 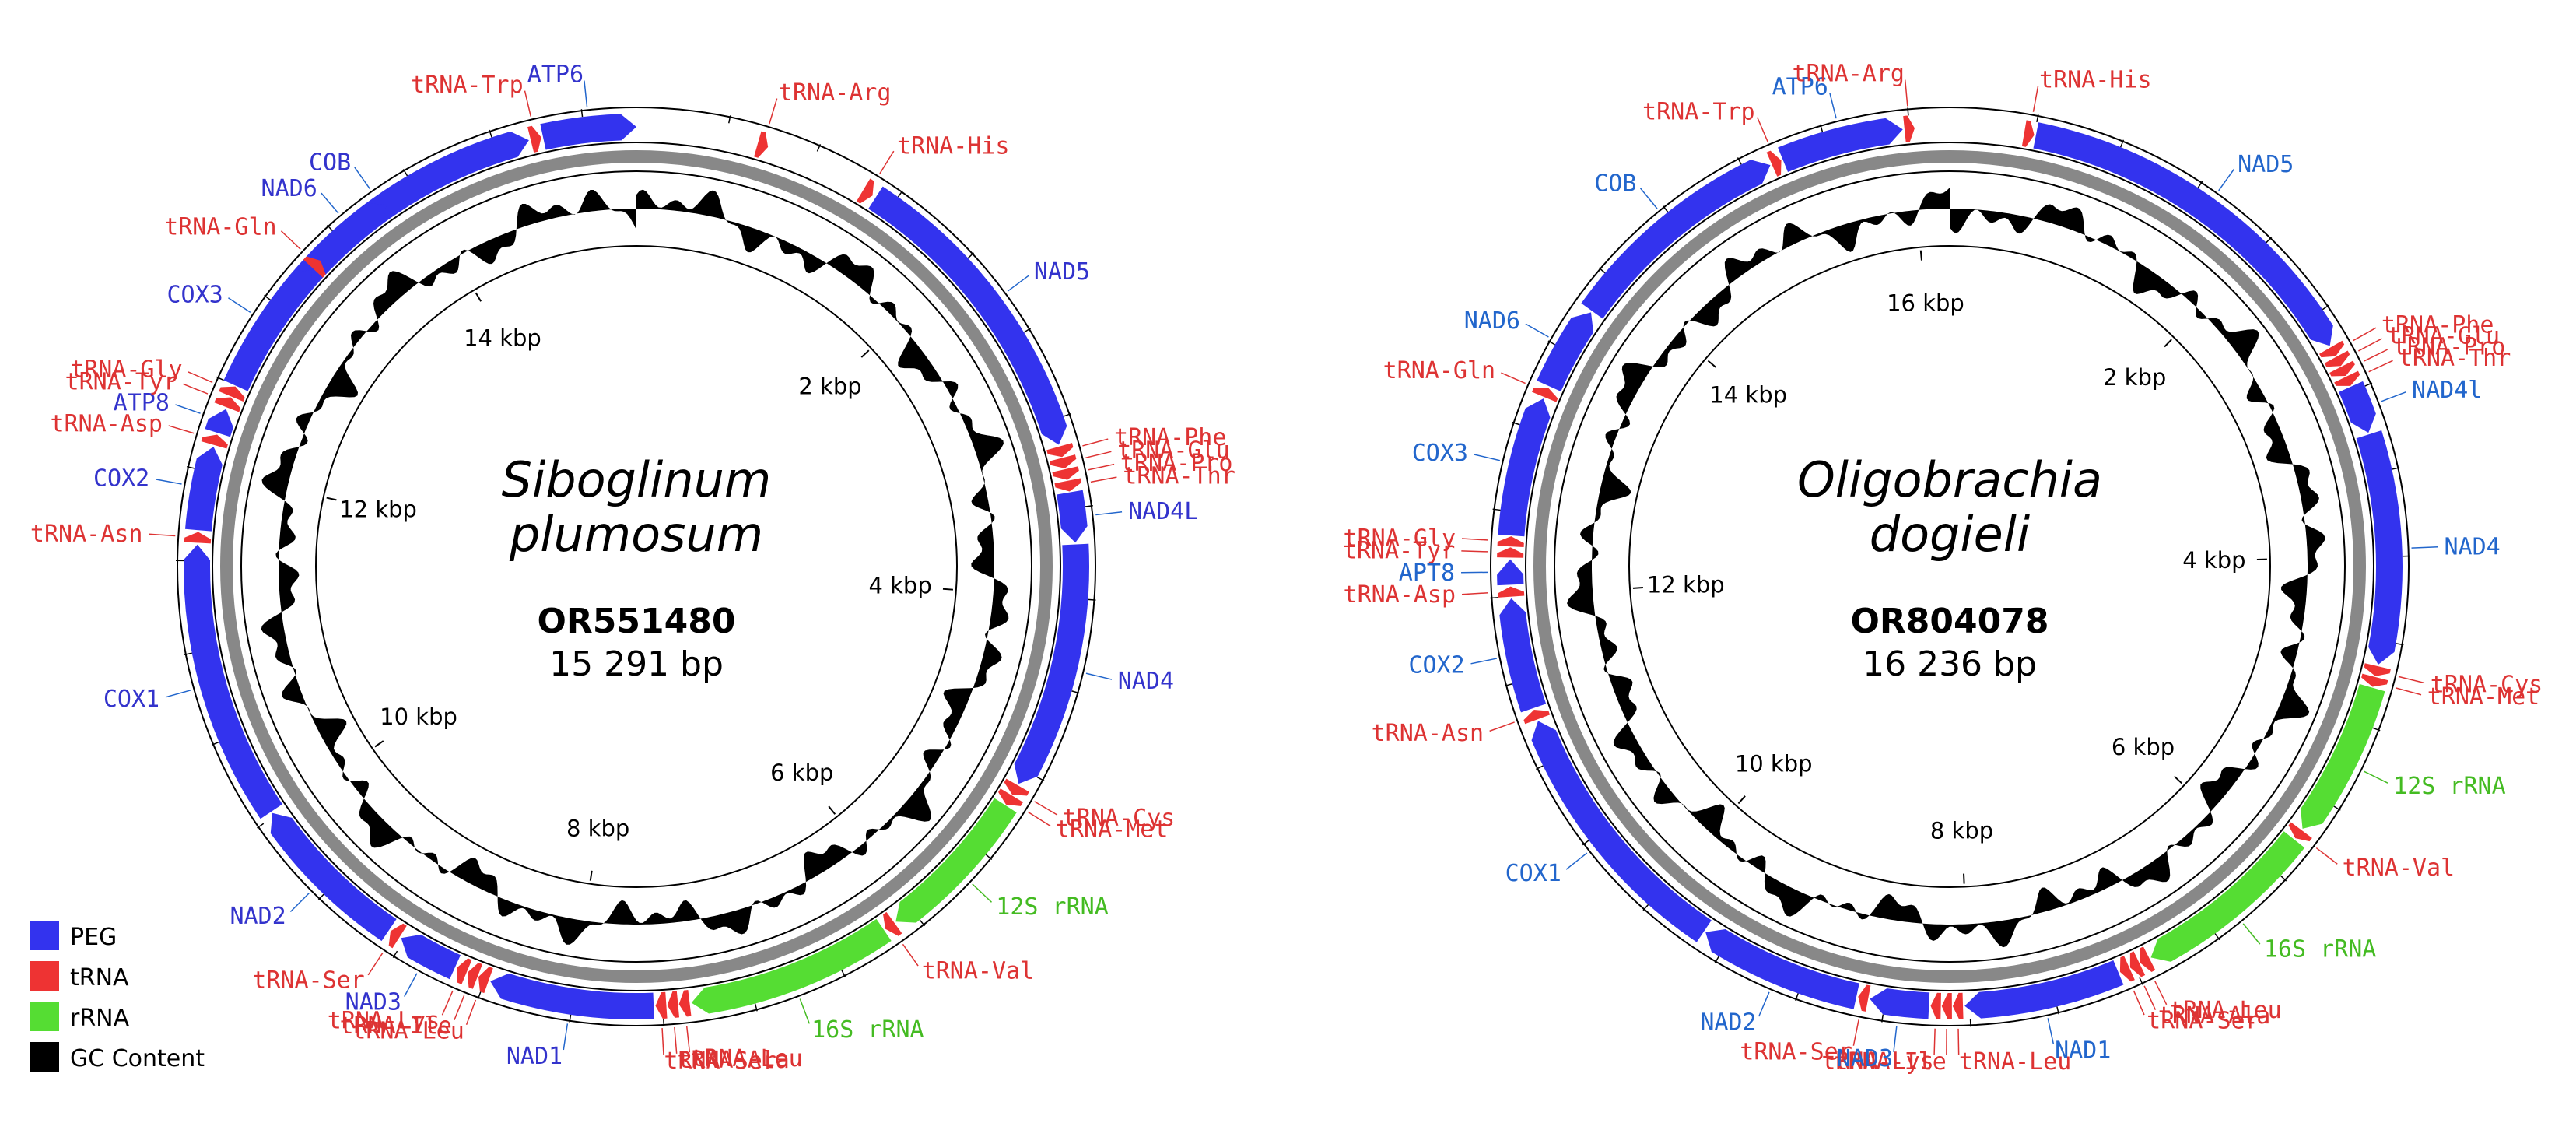 I want to click on kbp-tick-label: 2 kbp, so click(x=829, y=386).